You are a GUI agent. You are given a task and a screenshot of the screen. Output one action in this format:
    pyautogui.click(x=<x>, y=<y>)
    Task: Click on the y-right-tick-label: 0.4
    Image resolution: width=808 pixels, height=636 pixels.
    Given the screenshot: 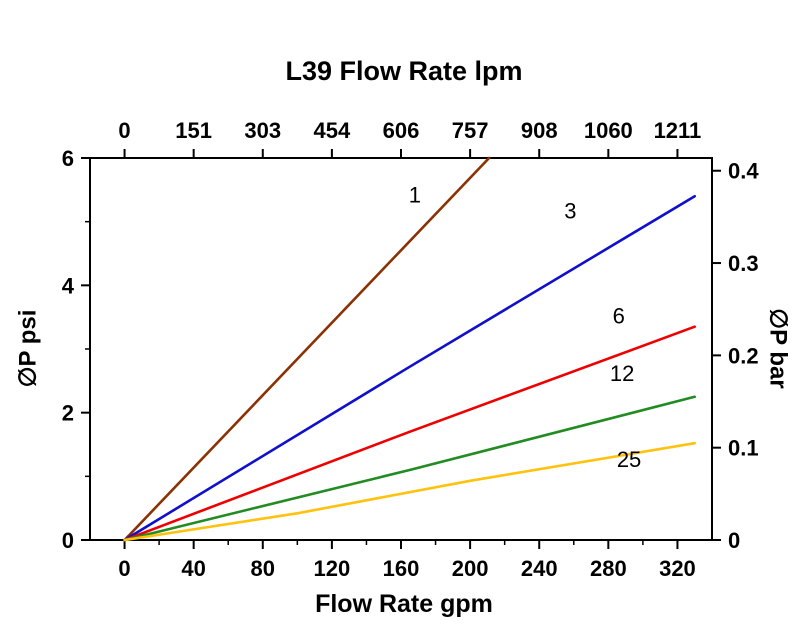 What is the action you would take?
    pyautogui.click(x=743, y=171)
    